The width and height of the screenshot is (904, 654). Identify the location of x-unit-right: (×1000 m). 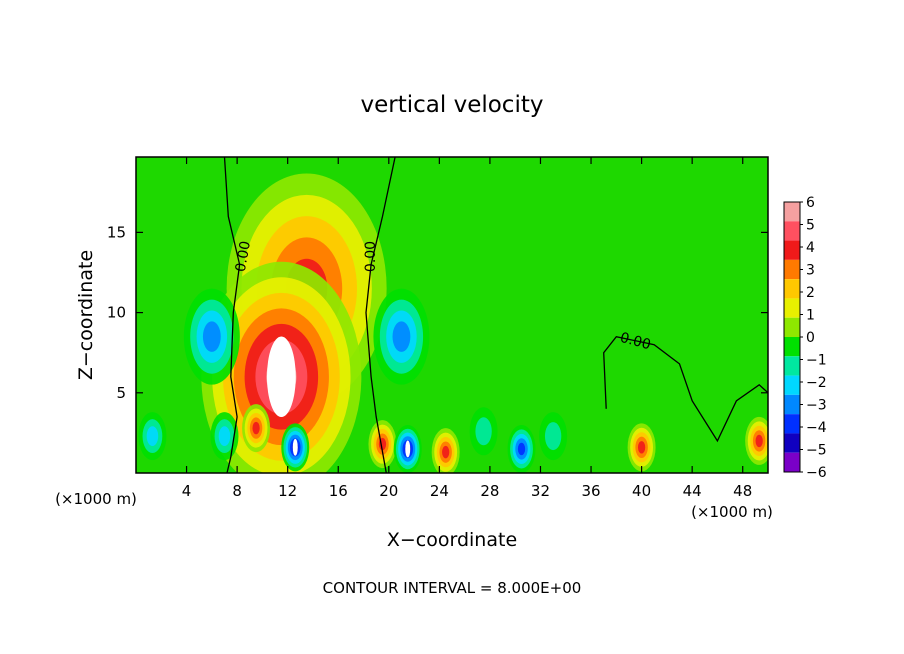
(732, 512).